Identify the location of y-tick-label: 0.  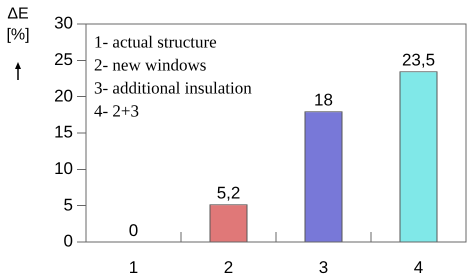
(68, 241).